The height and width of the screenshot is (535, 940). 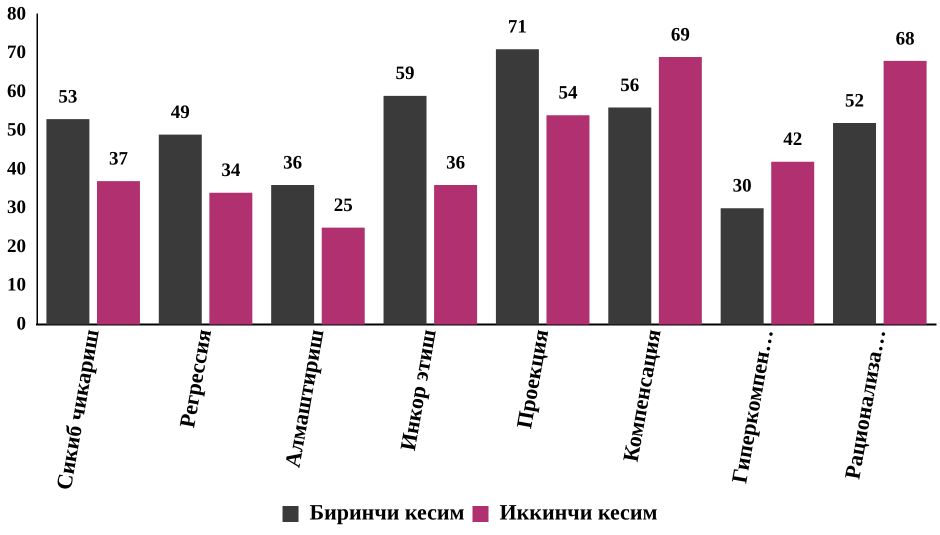 I want to click on x-tick-label: Регрессия, so click(x=195, y=378).